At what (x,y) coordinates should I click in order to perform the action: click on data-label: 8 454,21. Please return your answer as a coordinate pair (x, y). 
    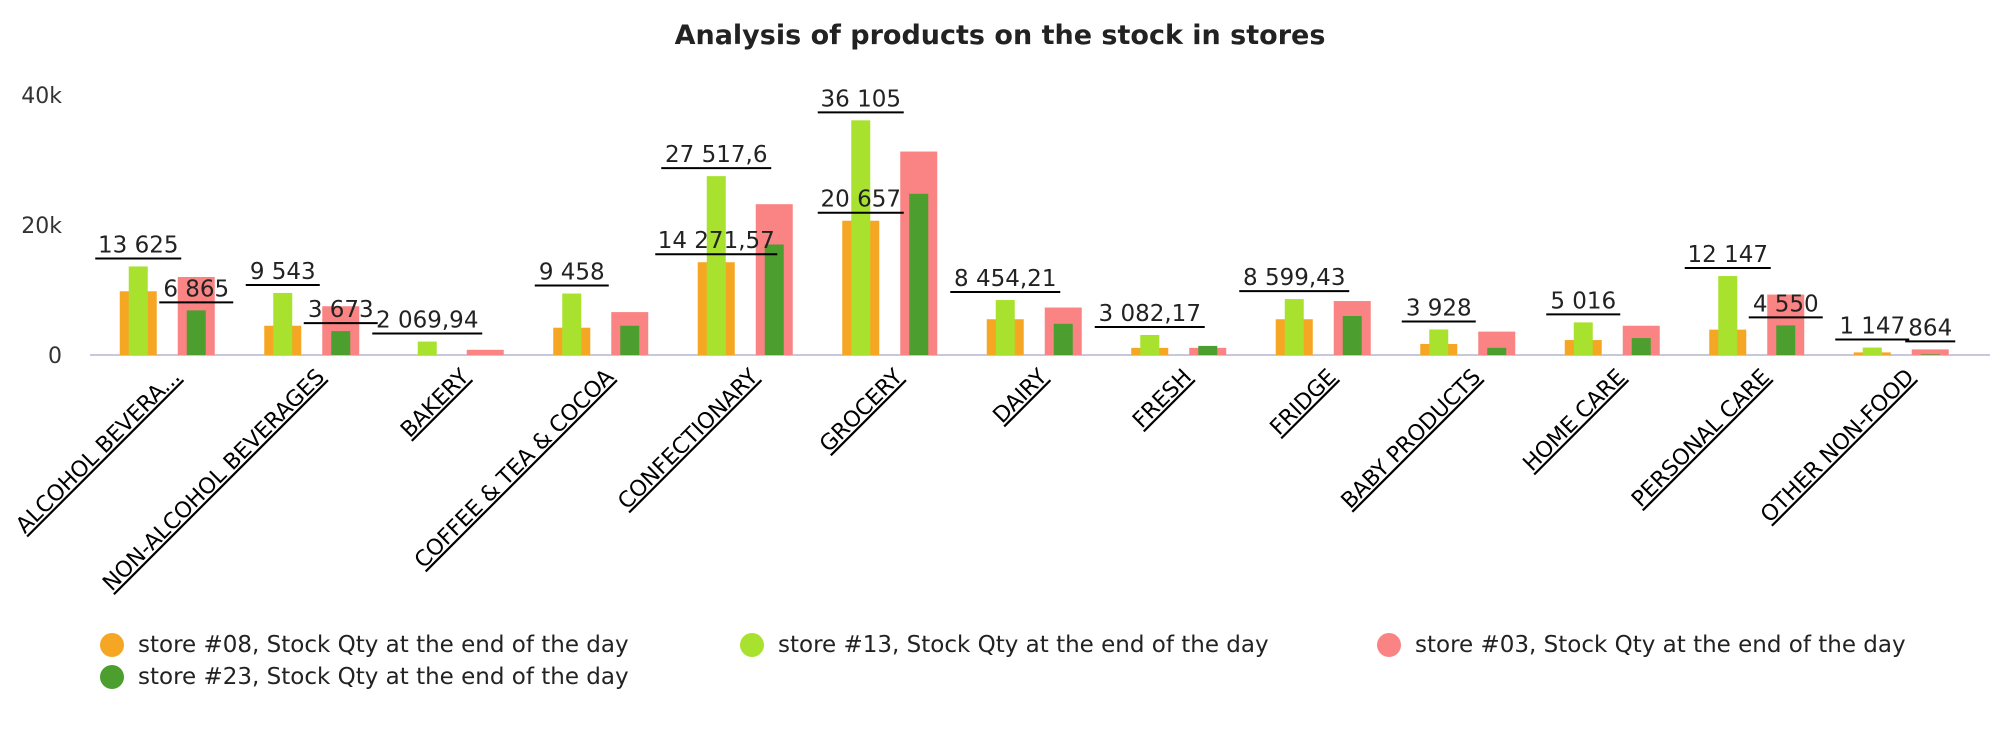
    Looking at the image, I should click on (1005, 279).